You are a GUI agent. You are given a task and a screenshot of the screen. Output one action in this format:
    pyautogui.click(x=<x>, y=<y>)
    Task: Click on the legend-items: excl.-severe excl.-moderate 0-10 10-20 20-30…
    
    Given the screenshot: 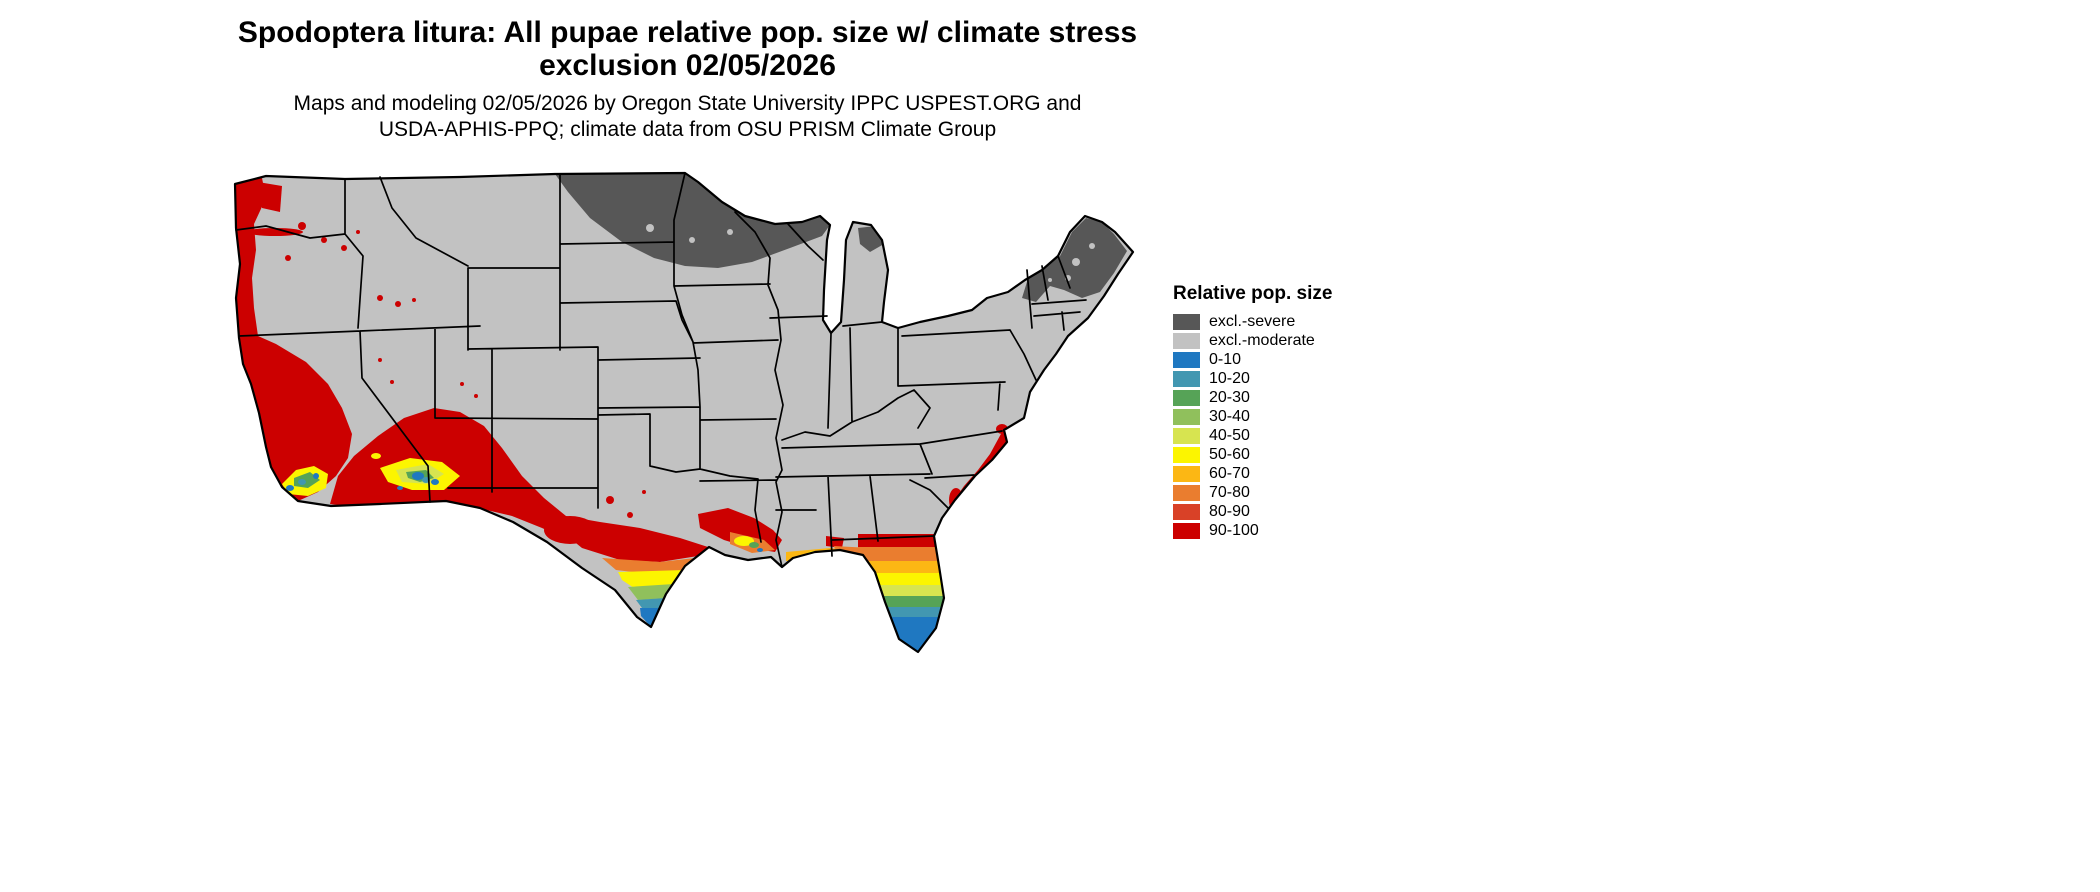 What is the action you would take?
    pyautogui.click(x=1252, y=426)
    